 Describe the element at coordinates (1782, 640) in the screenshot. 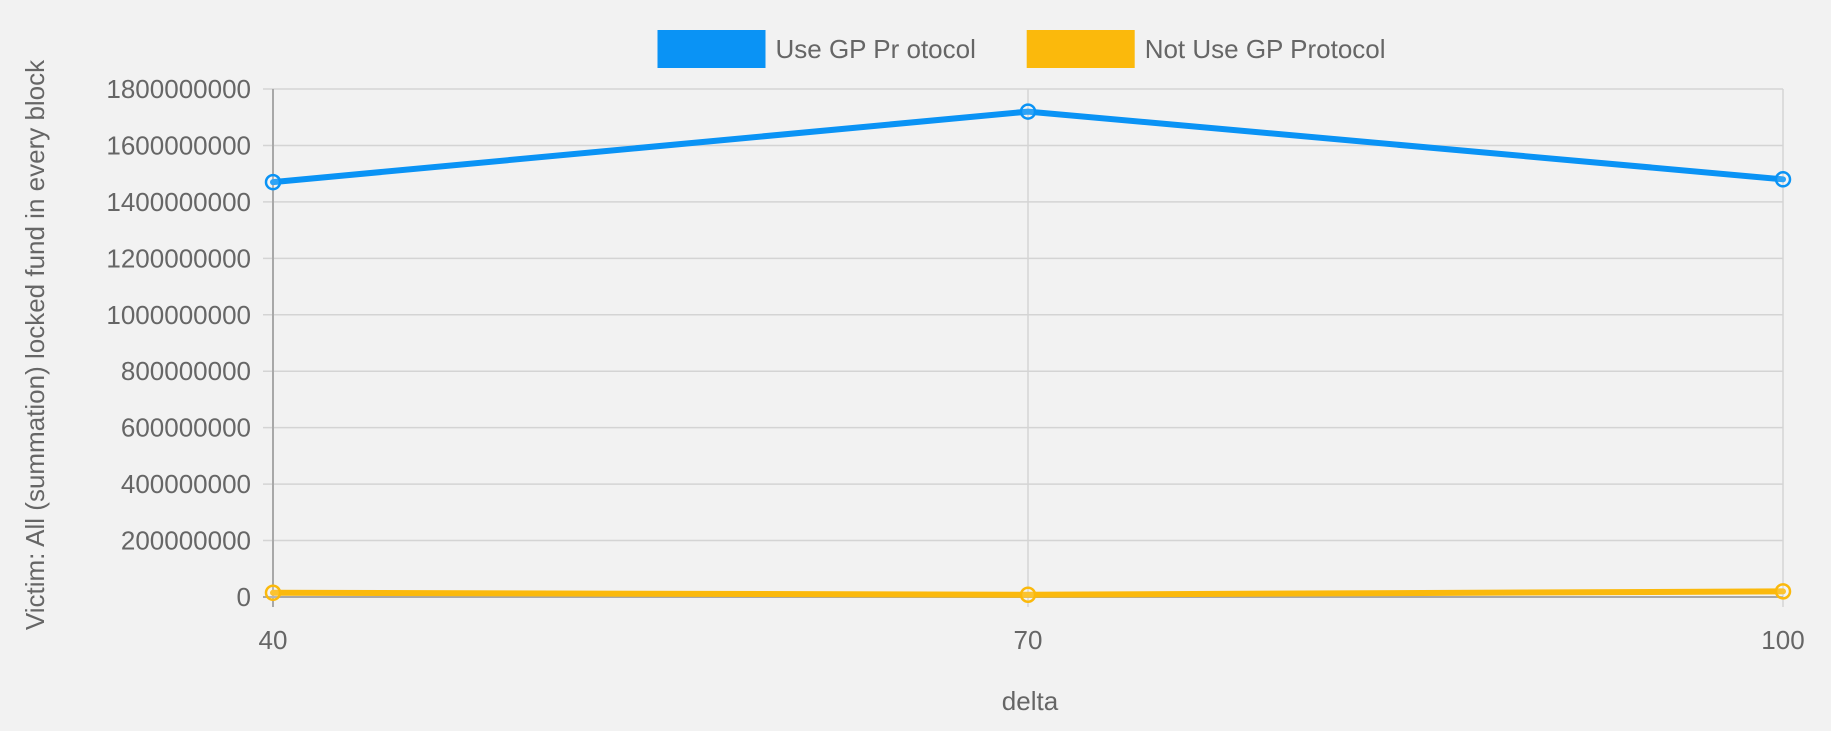

I see `x-tick-label: 100` at that location.